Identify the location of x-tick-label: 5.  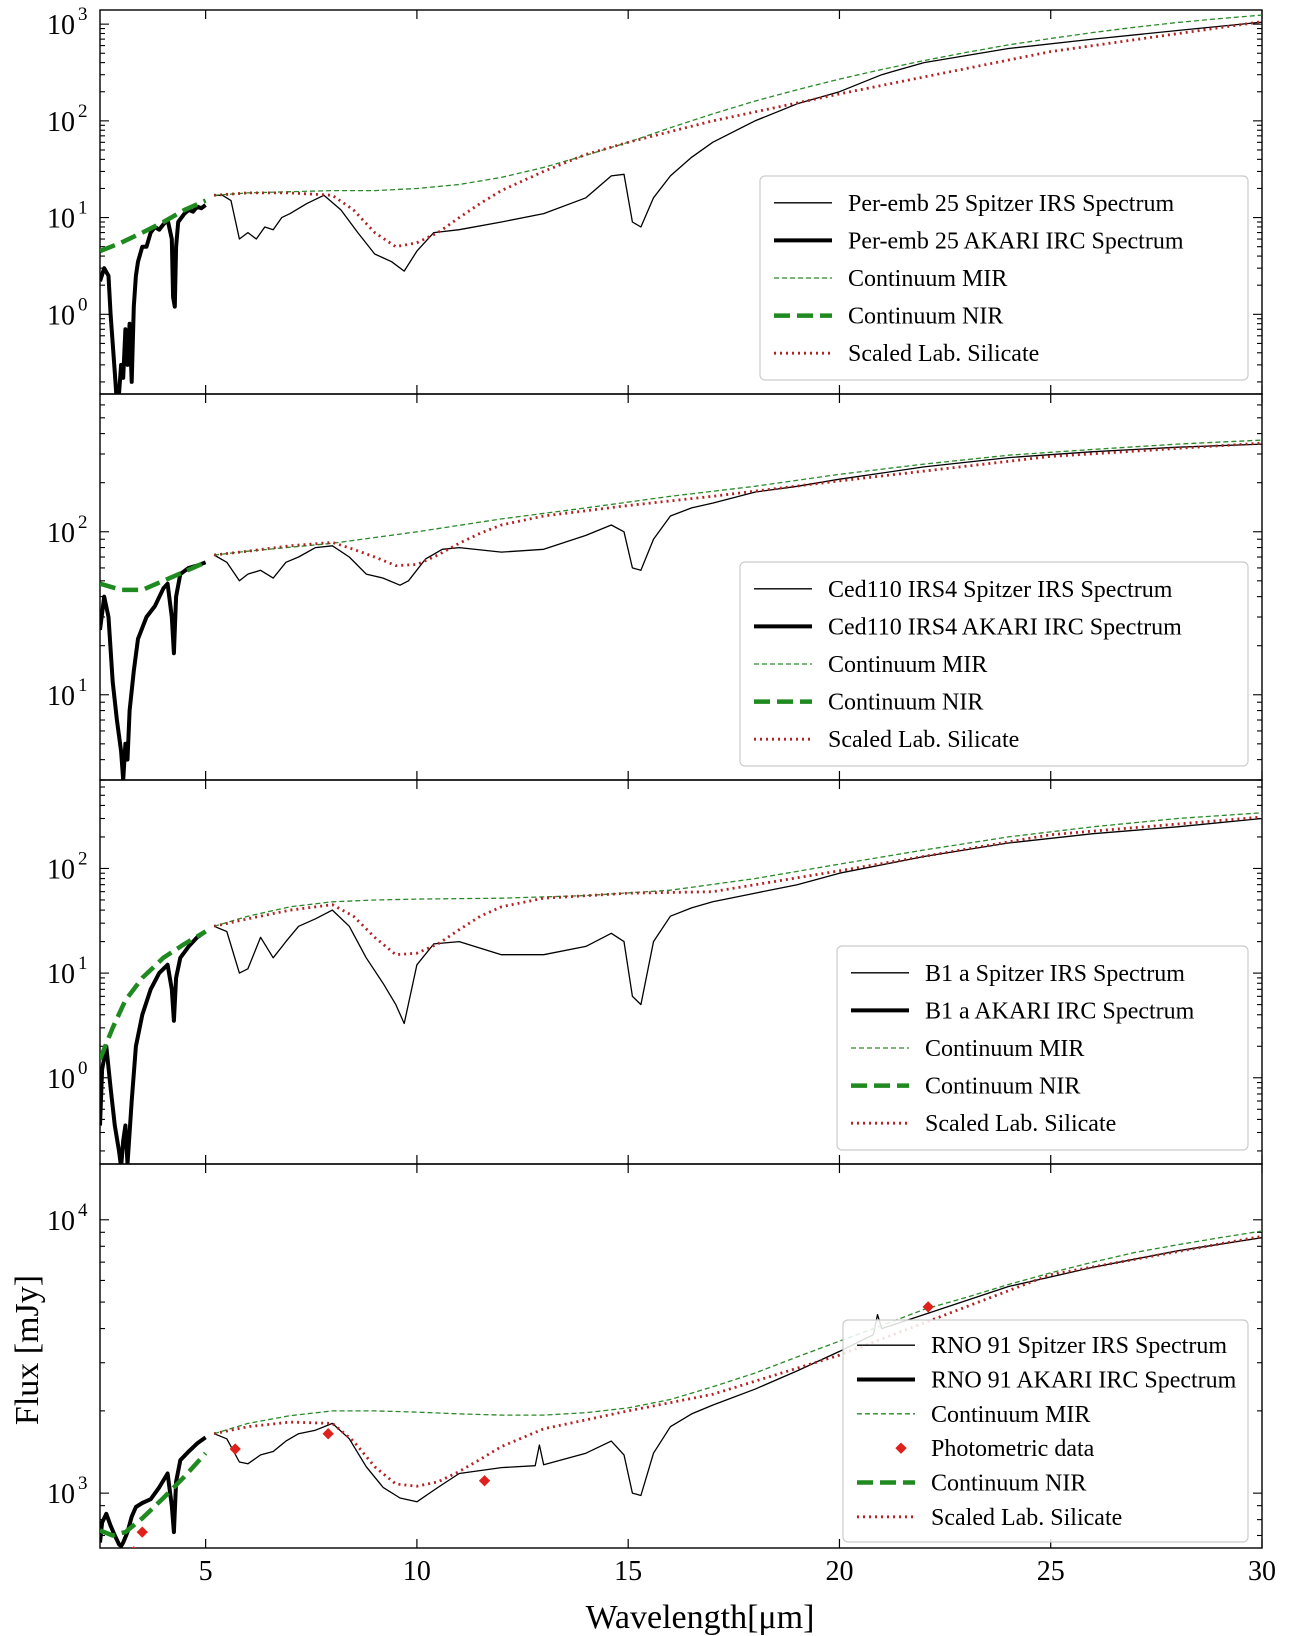
(206, 1571).